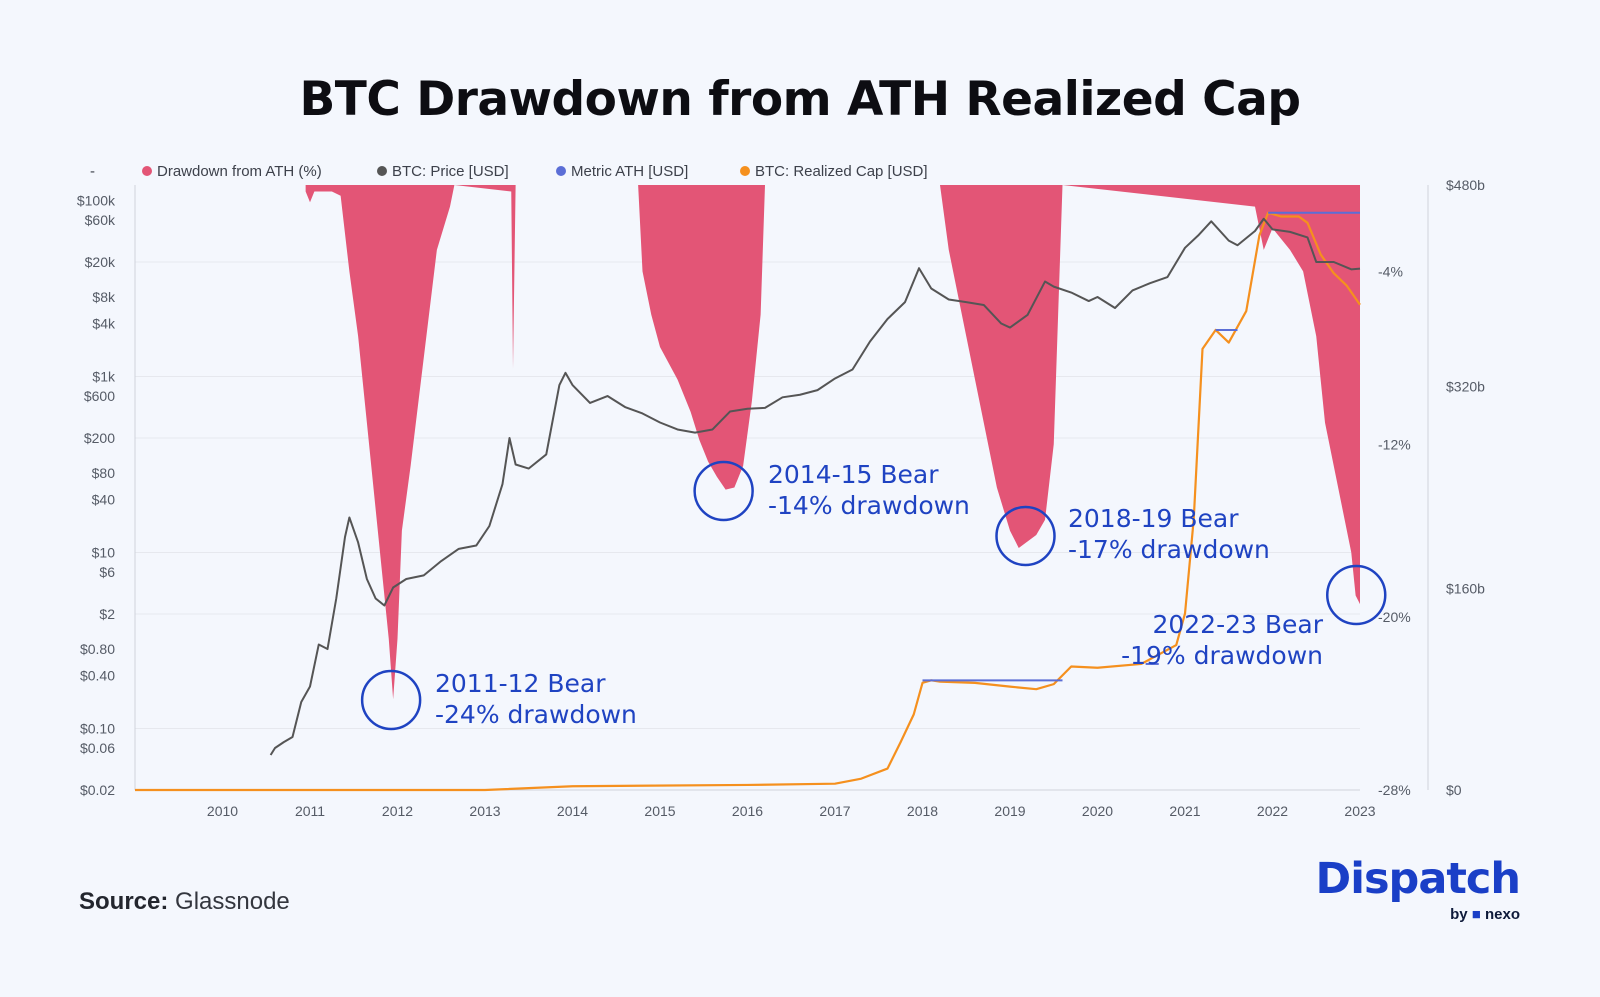 The width and height of the screenshot is (1600, 997). What do you see at coordinates (536, 714) in the screenshot?
I see `annotation-sub: -24% drawdown` at bounding box center [536, 714].